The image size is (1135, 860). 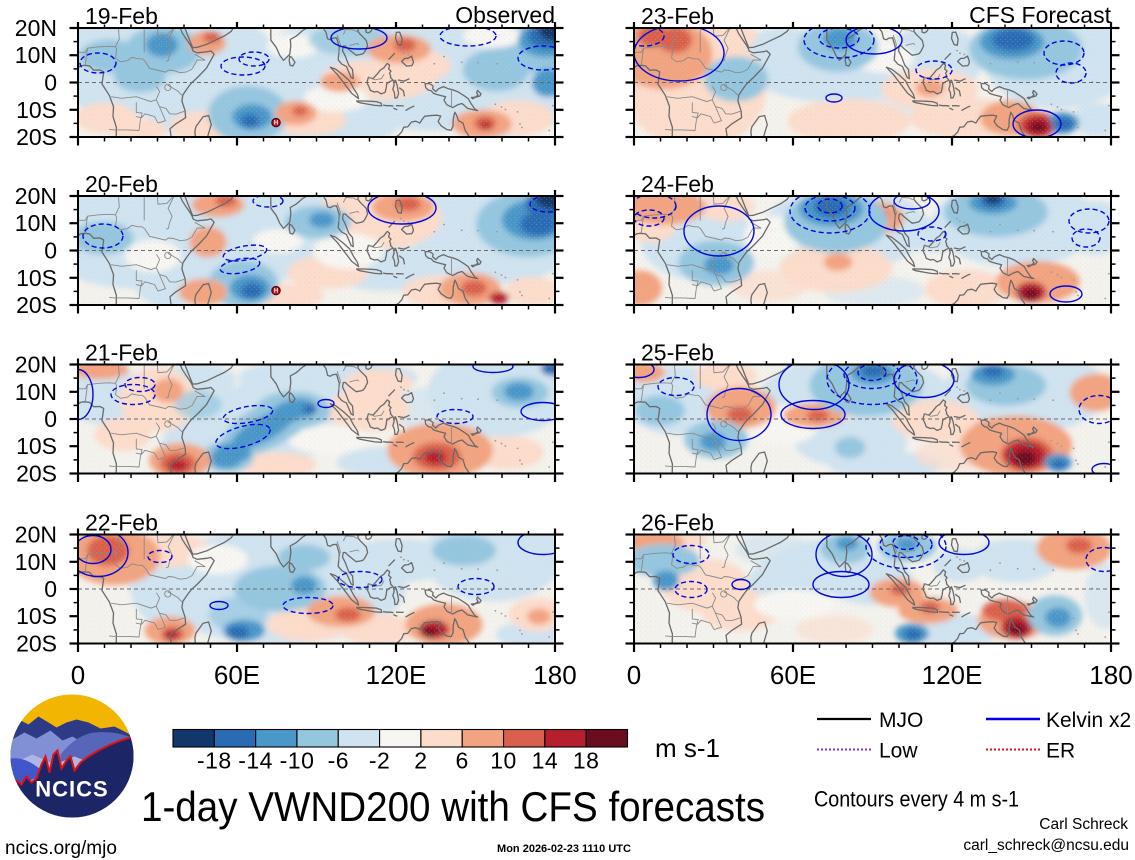 What do you see at coordinates (586, 761) in the screenshot?
I see `svg-text: 18` at bounding box center [586, 761].